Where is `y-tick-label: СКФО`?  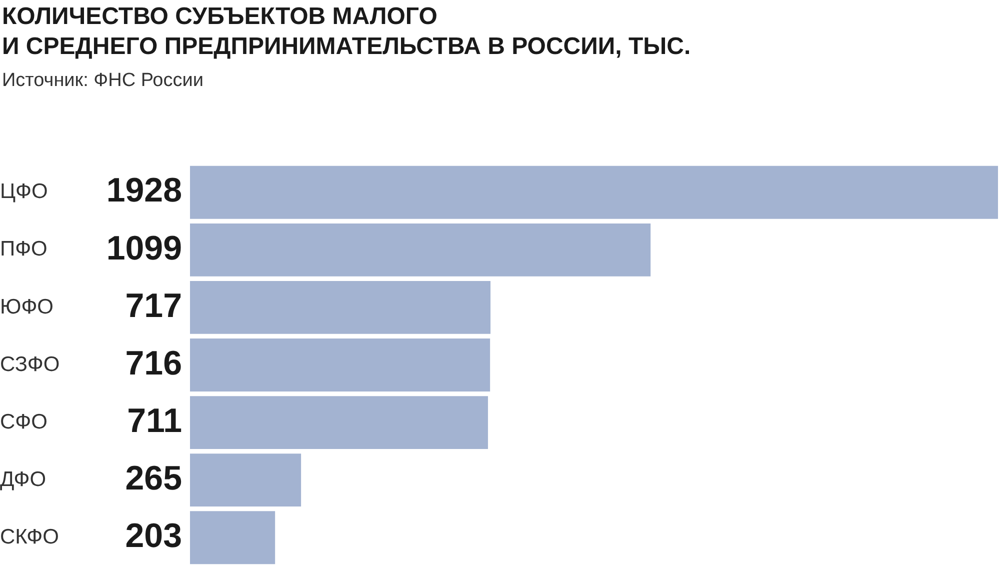 y-tick-label: СКФО is located at coordinates (29, 536).